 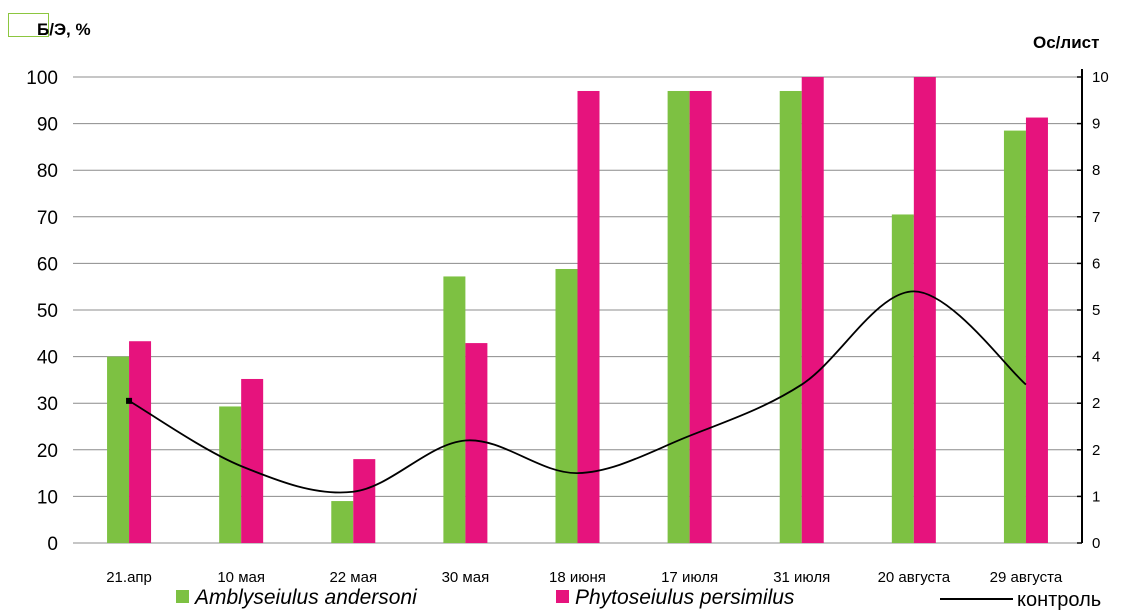 What do you see at coordinates (1096, 357) in the screenshot?
I see `y-tick-right: 4` at bounding box center [1096, 357].